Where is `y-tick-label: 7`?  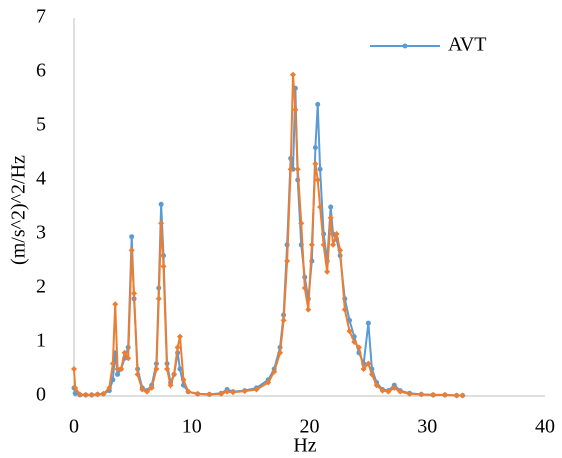
y-tick-label: 7 is located at coordinates (41, 17).